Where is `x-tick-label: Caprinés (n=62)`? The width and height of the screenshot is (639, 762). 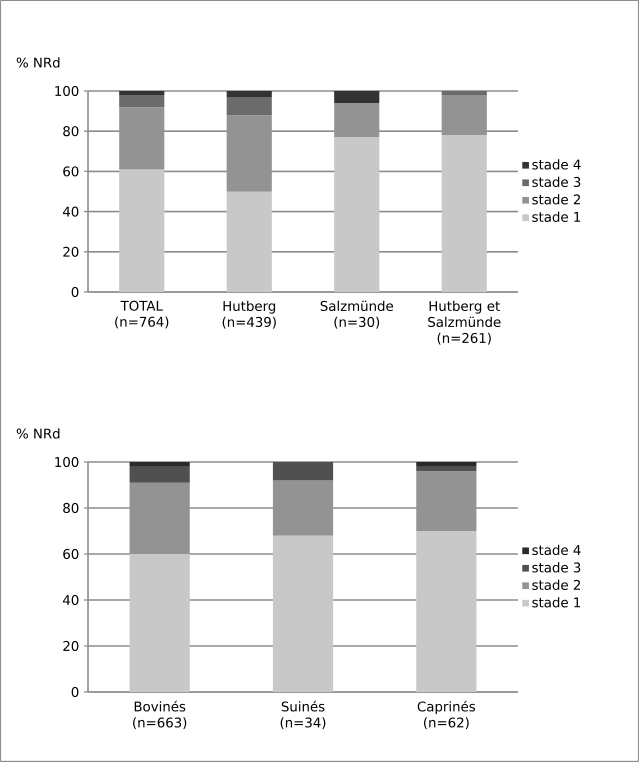
x-tick-label: Caprinés (n=62) is located at coordinates (447, 715).